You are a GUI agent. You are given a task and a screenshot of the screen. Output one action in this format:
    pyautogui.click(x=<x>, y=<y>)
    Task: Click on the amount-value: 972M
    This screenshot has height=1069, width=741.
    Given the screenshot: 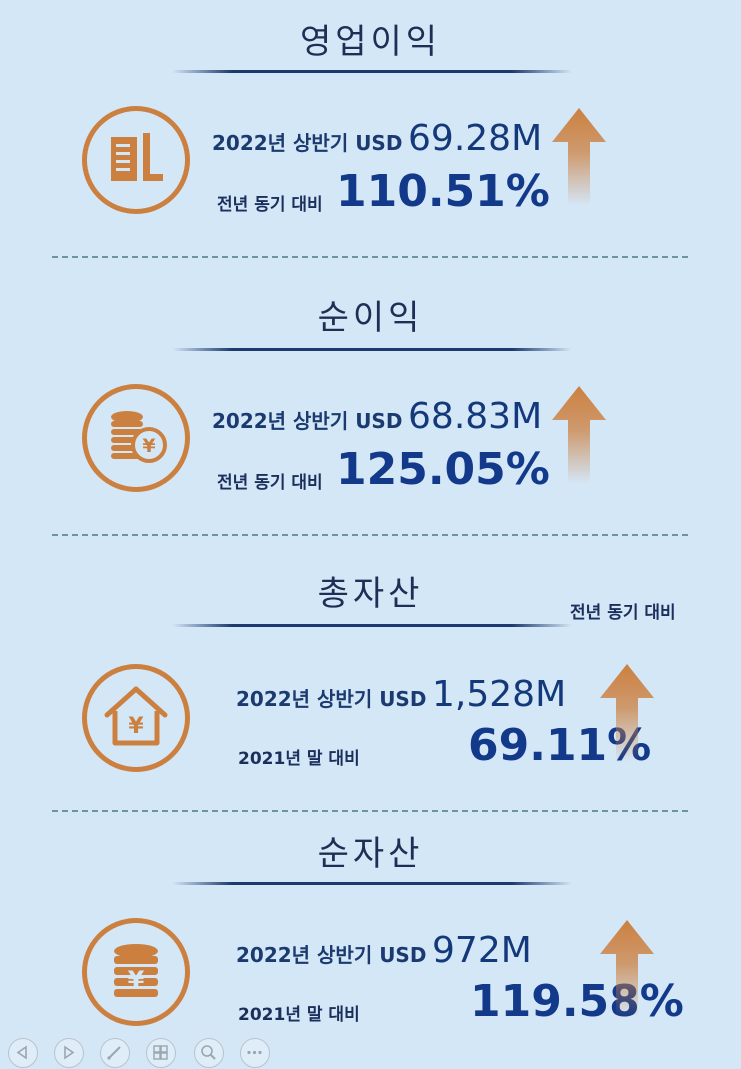 What is the action you would take?
    pyautogui.click(x=482, y=950)
    